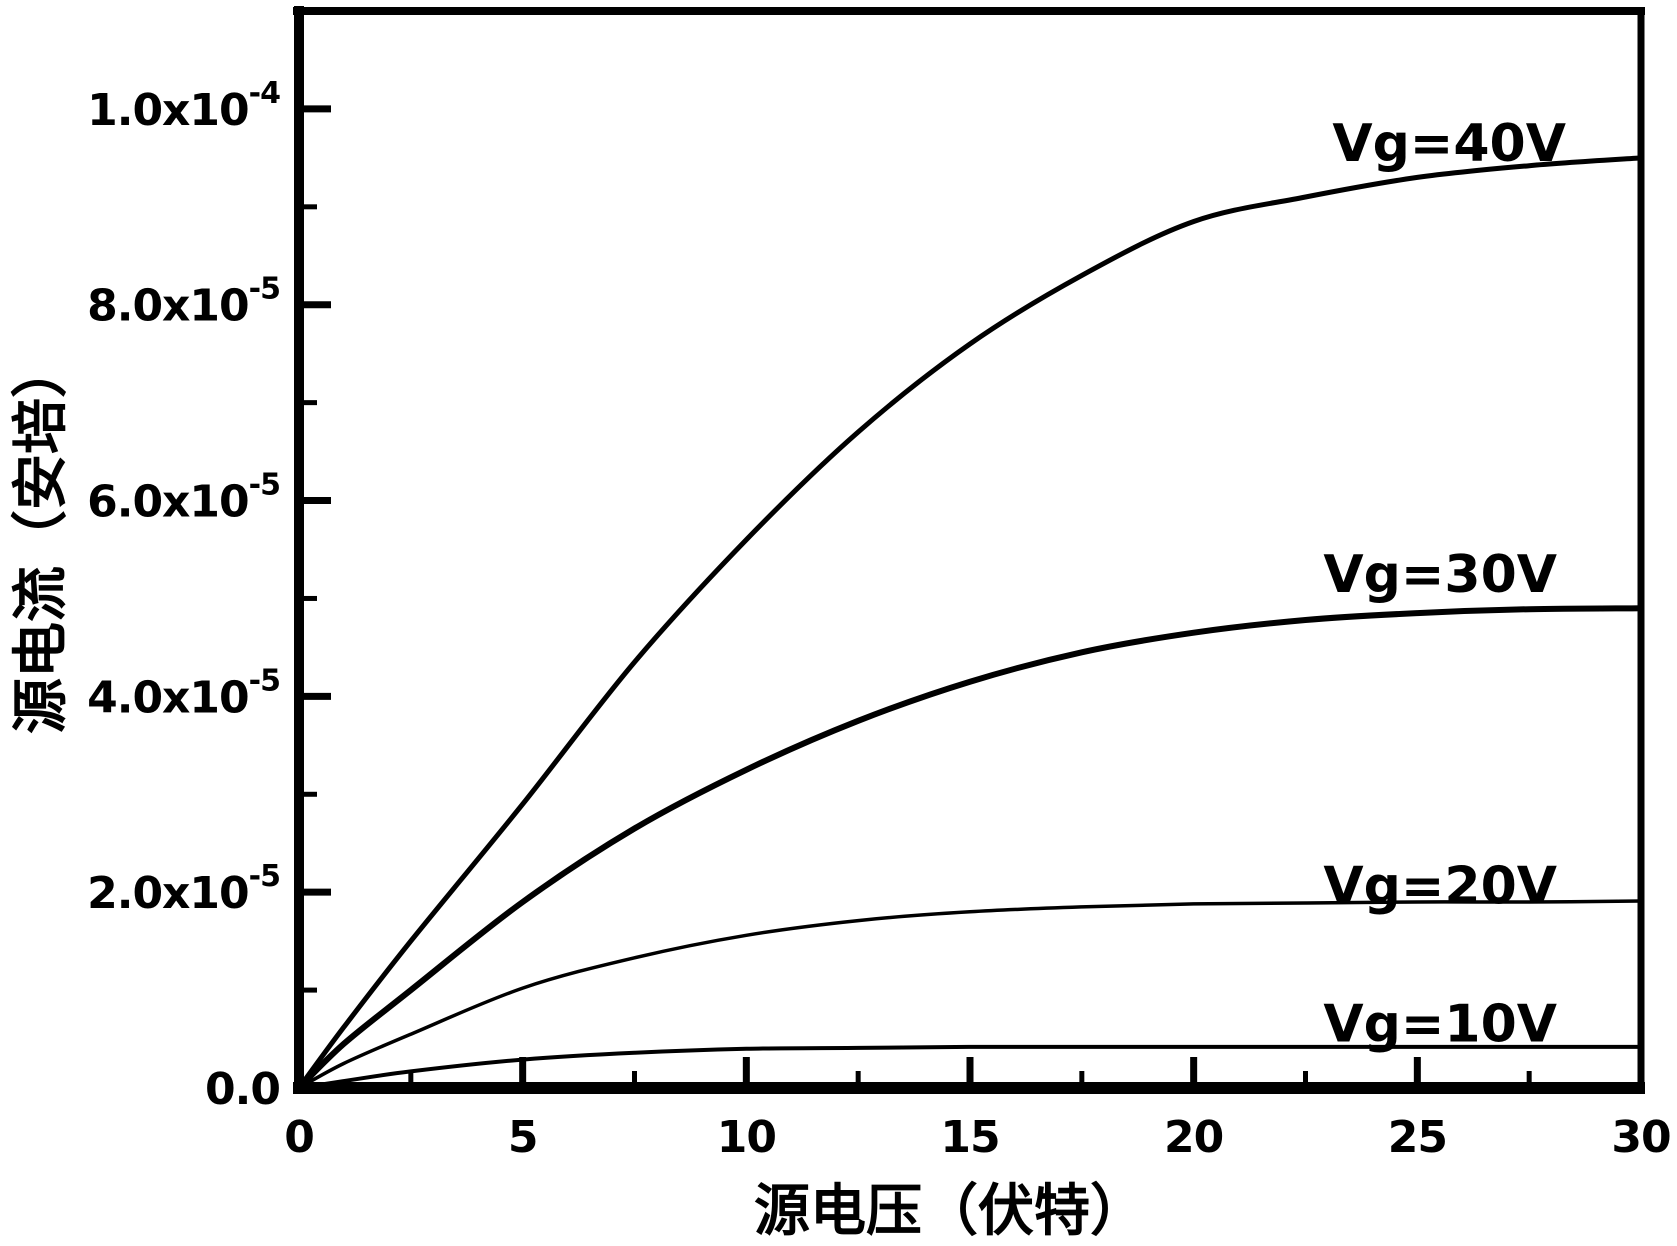 The width and height of the screenshot is (1677, 1246). I want to click on x-tick-label: 25, so click(1417, 1137).